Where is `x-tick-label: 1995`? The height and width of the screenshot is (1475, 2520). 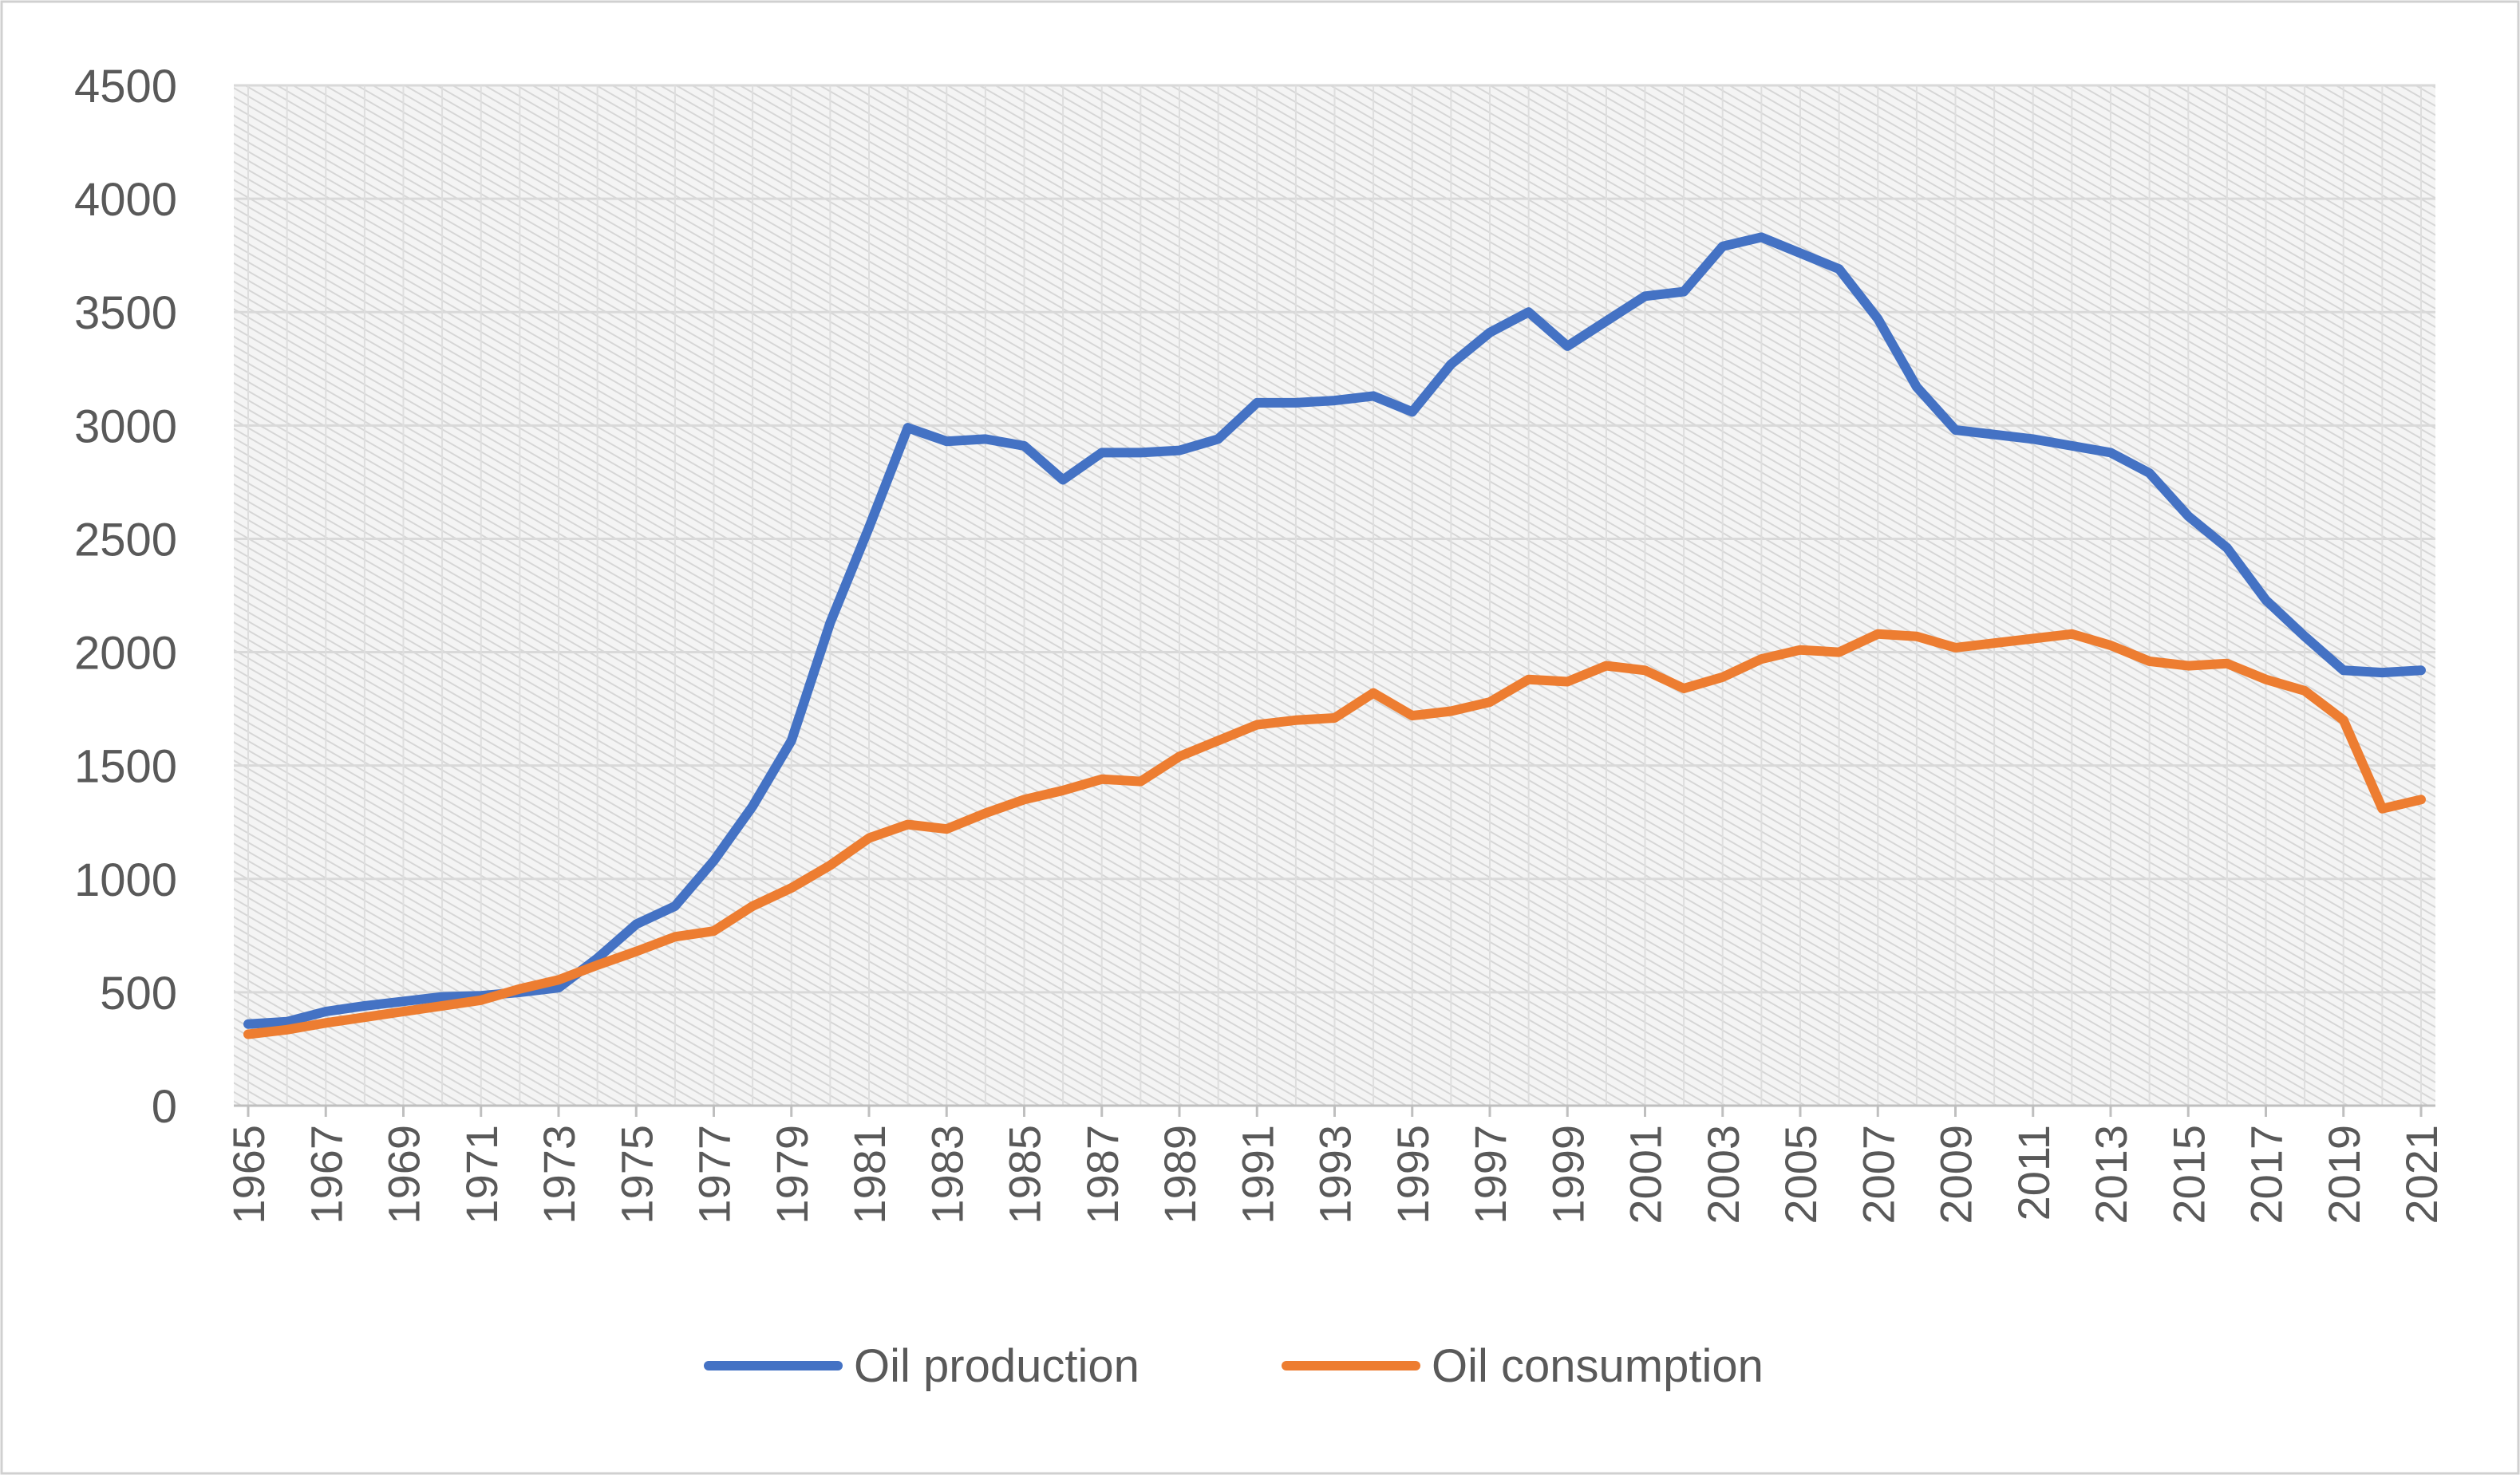
x-tick-label: 1995 is located at coordinates (1413, 1175).